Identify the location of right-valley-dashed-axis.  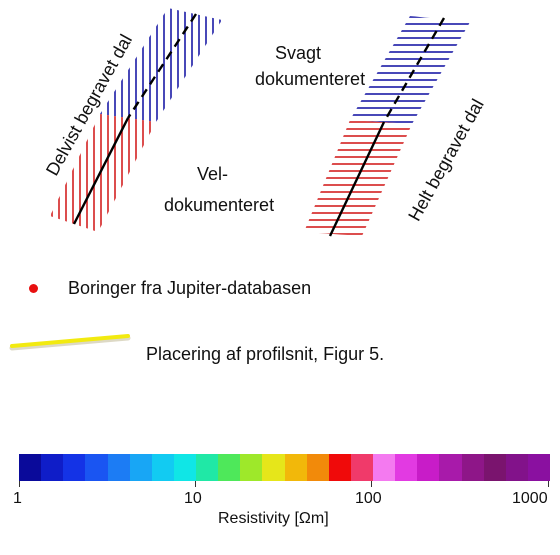
(414, 70).